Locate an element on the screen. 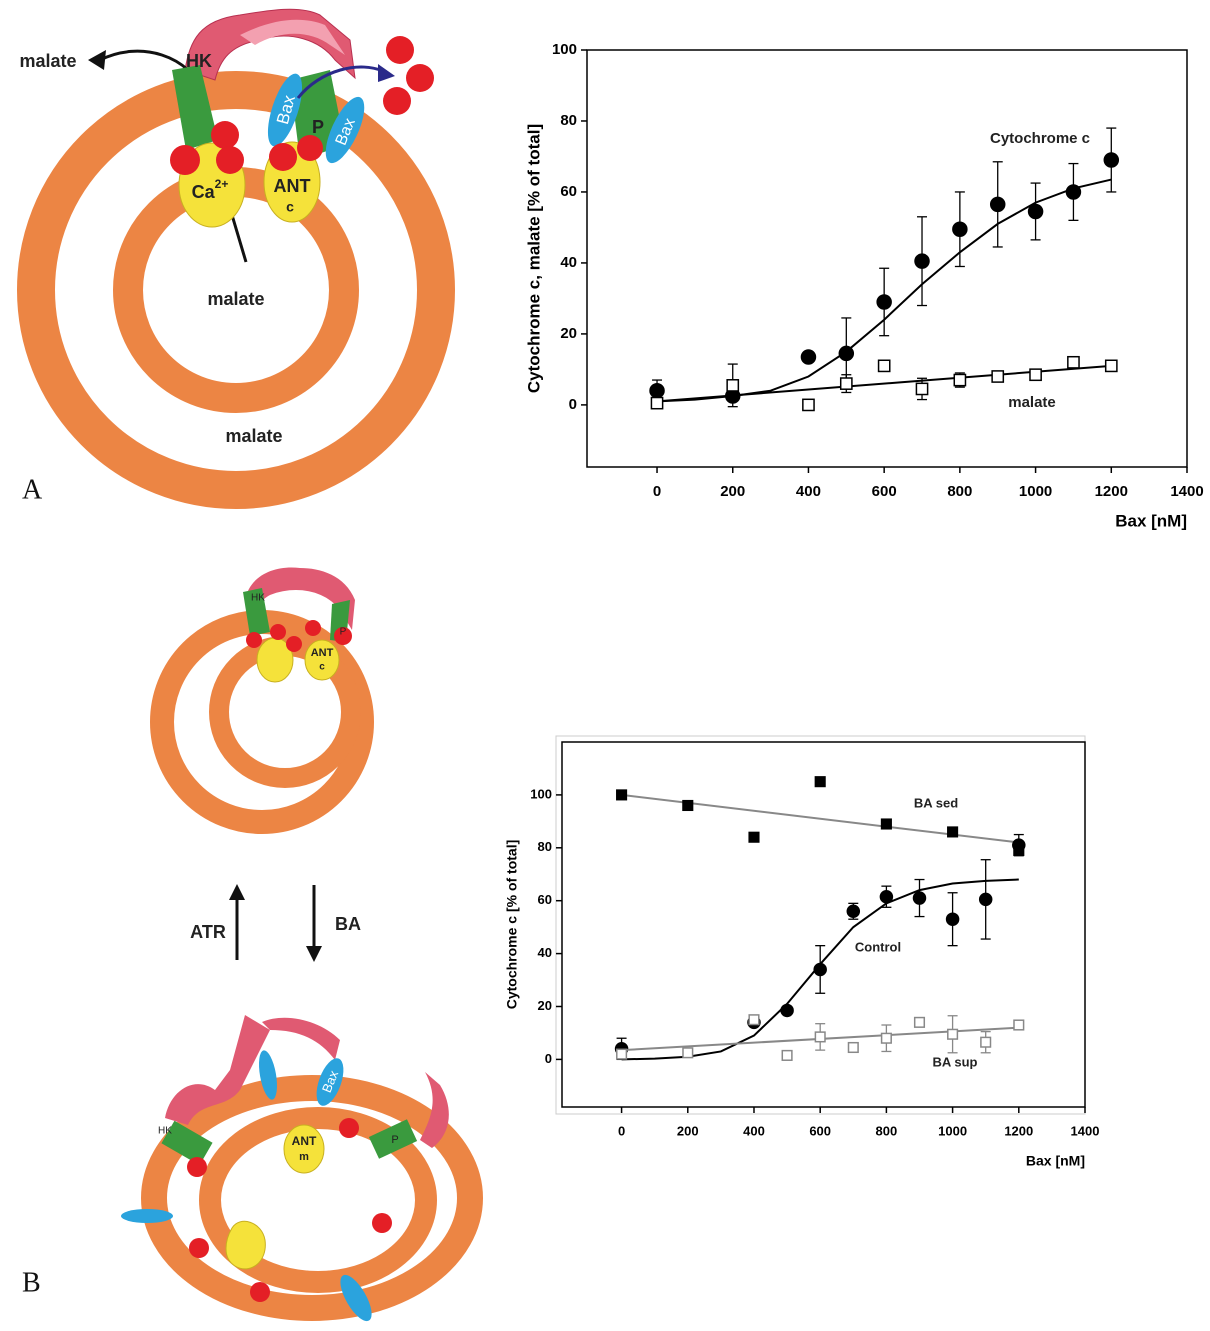 This screenshot has width=1210, height=1331. y-axis-title: Cytochrome c, malate [% of total] is located at coordinates (533, 258).